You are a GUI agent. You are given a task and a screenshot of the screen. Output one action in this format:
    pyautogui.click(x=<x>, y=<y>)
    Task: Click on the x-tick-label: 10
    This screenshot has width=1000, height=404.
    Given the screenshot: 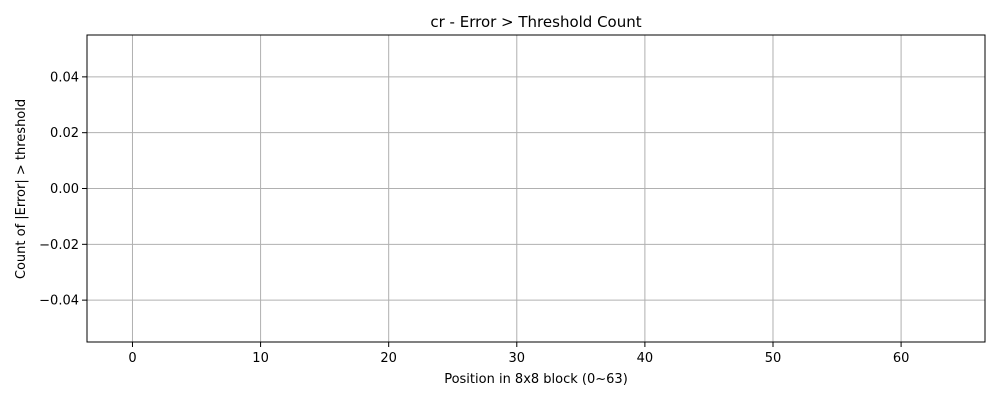 What is the action you would take?
    pyautogui.click(x=260, y=358)
    